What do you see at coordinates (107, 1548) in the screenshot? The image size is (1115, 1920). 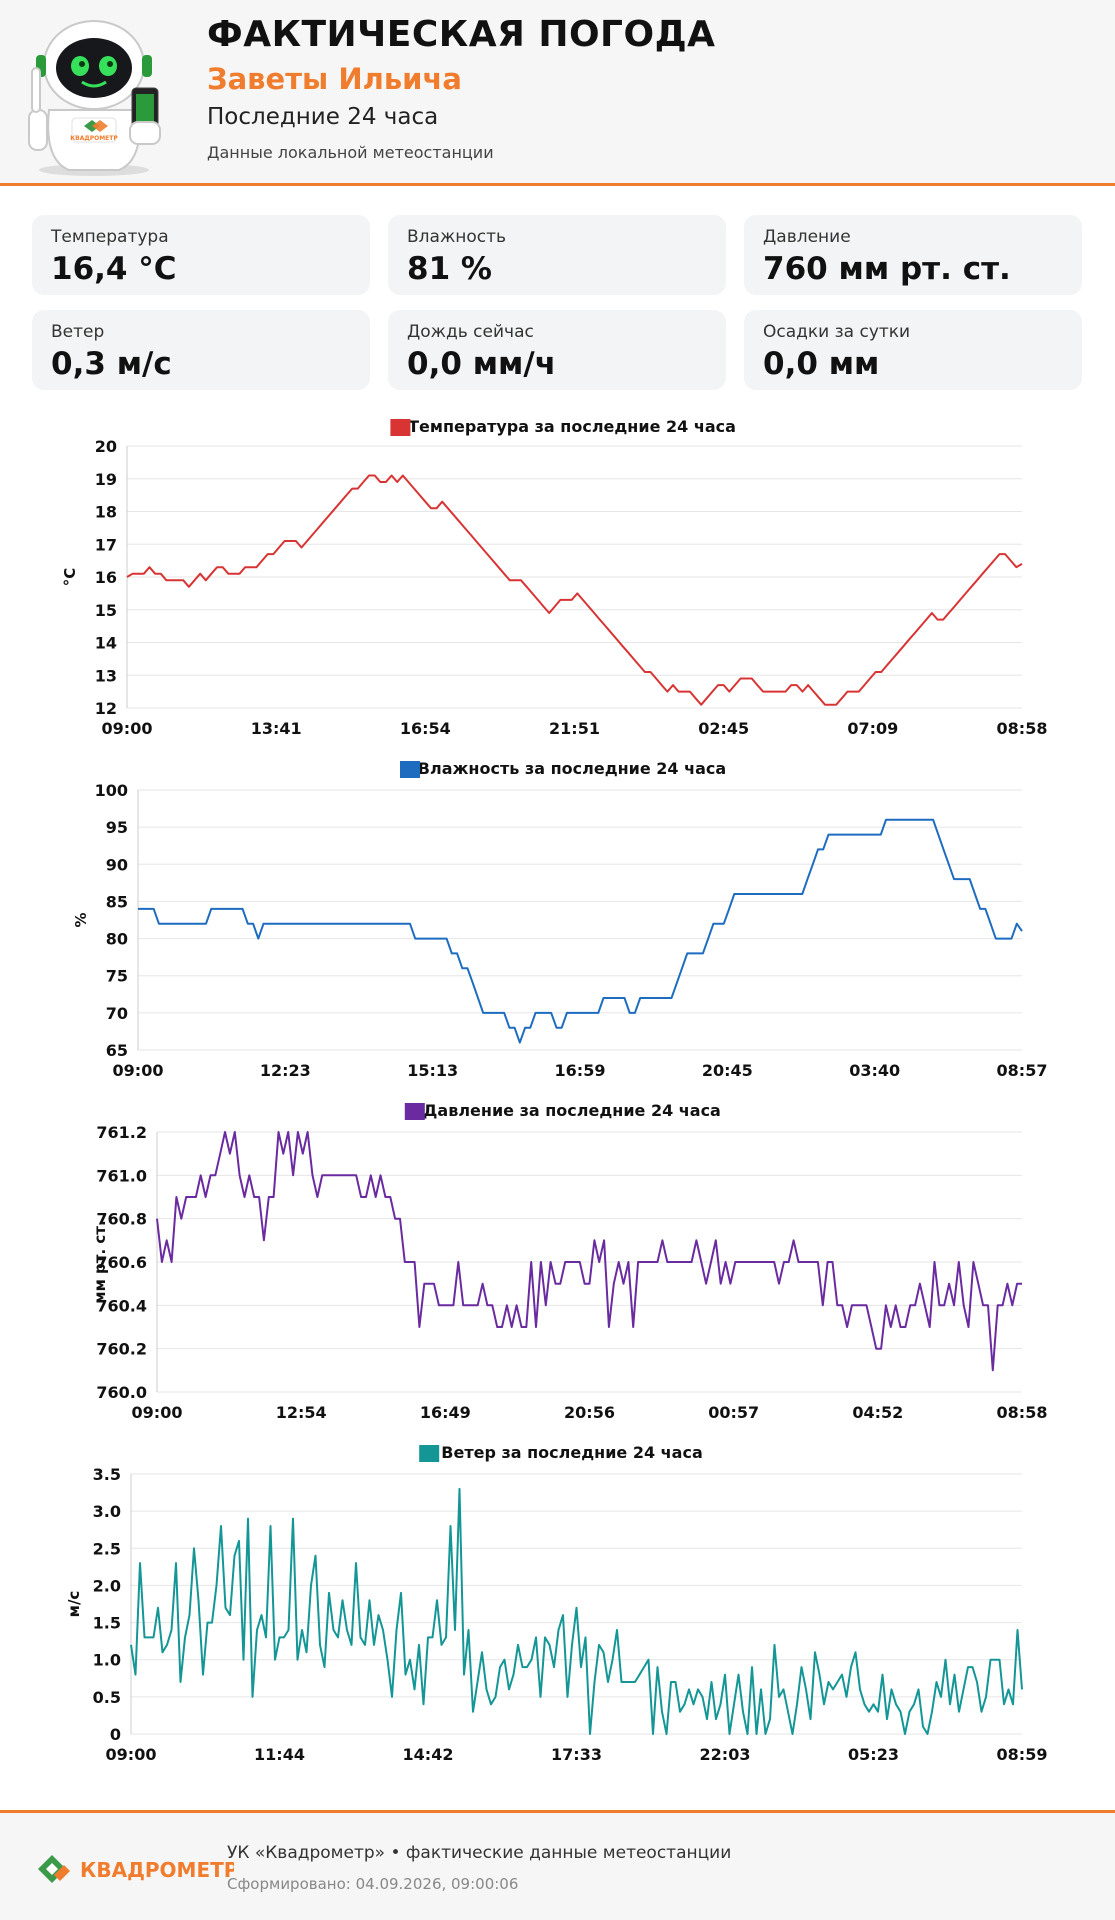 I see `y-tick-label: 2.5` at bounding box center [107, 1548].